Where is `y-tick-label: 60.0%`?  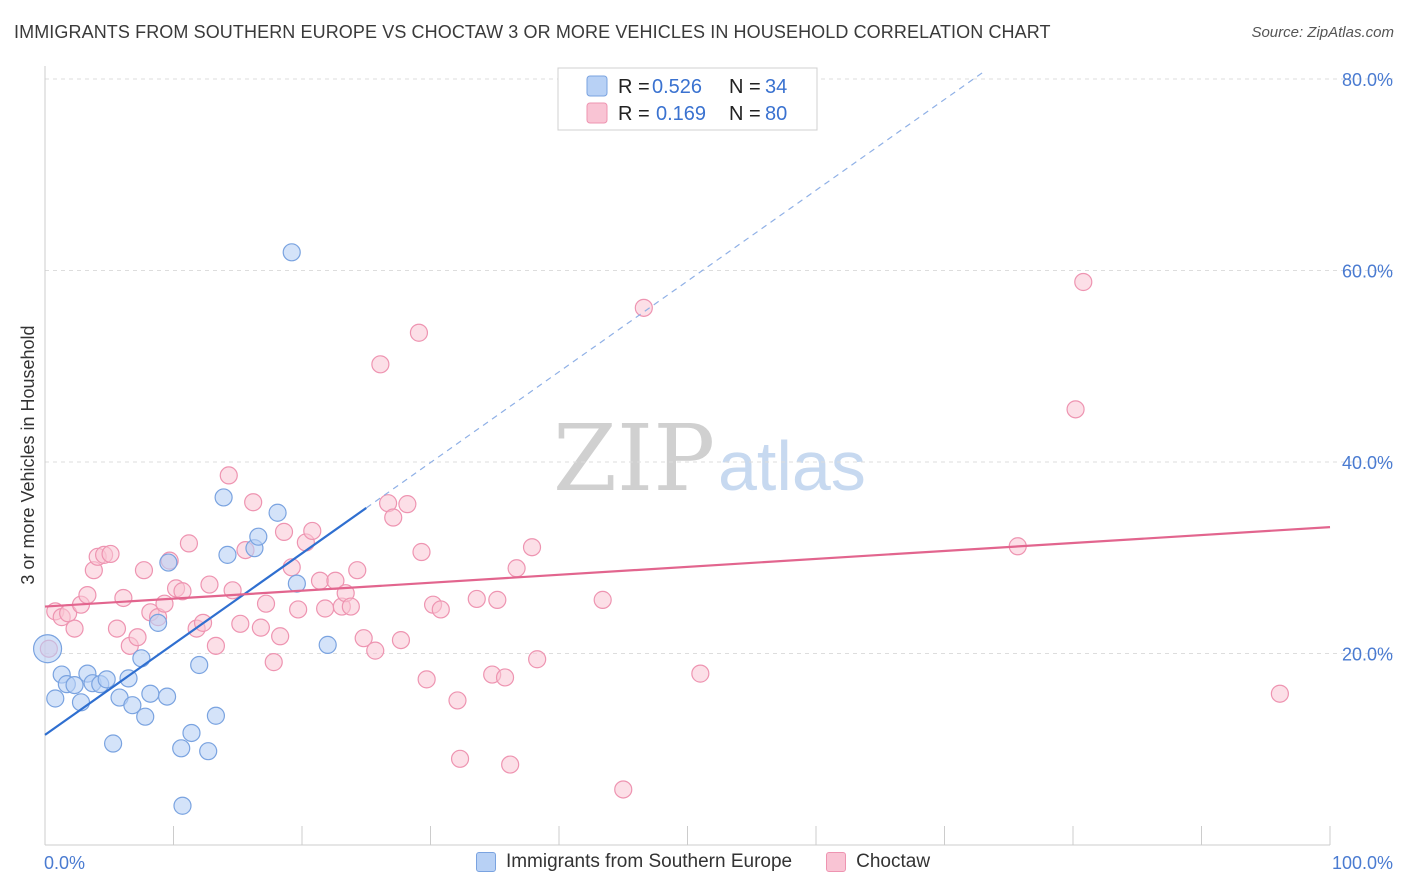
y-tick-label: 60.0% is located at coordinates (1367, 272).